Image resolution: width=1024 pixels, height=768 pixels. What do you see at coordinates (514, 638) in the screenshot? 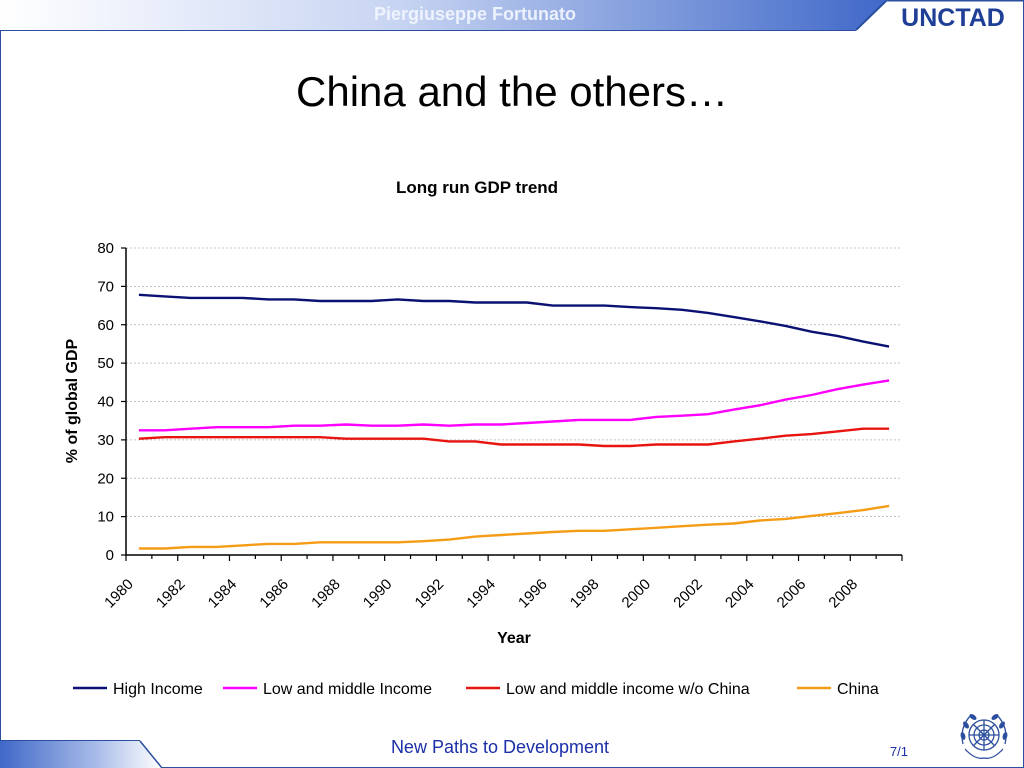
I see `x-axis-label: Year` at bounding box center [514, 638].